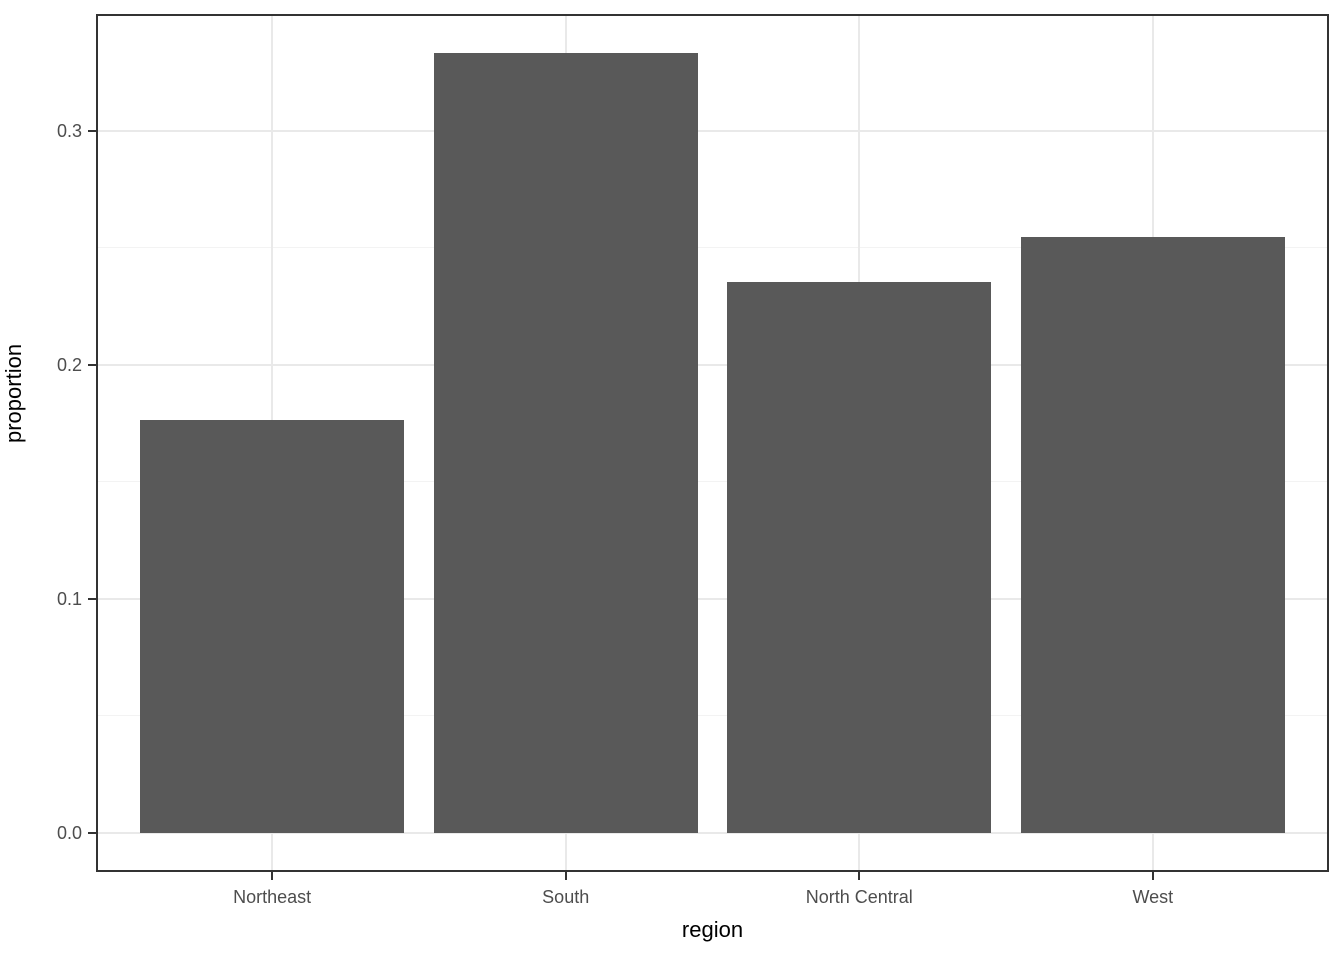  I want to click on y-tick-label: 0.0, so click(69, 832).